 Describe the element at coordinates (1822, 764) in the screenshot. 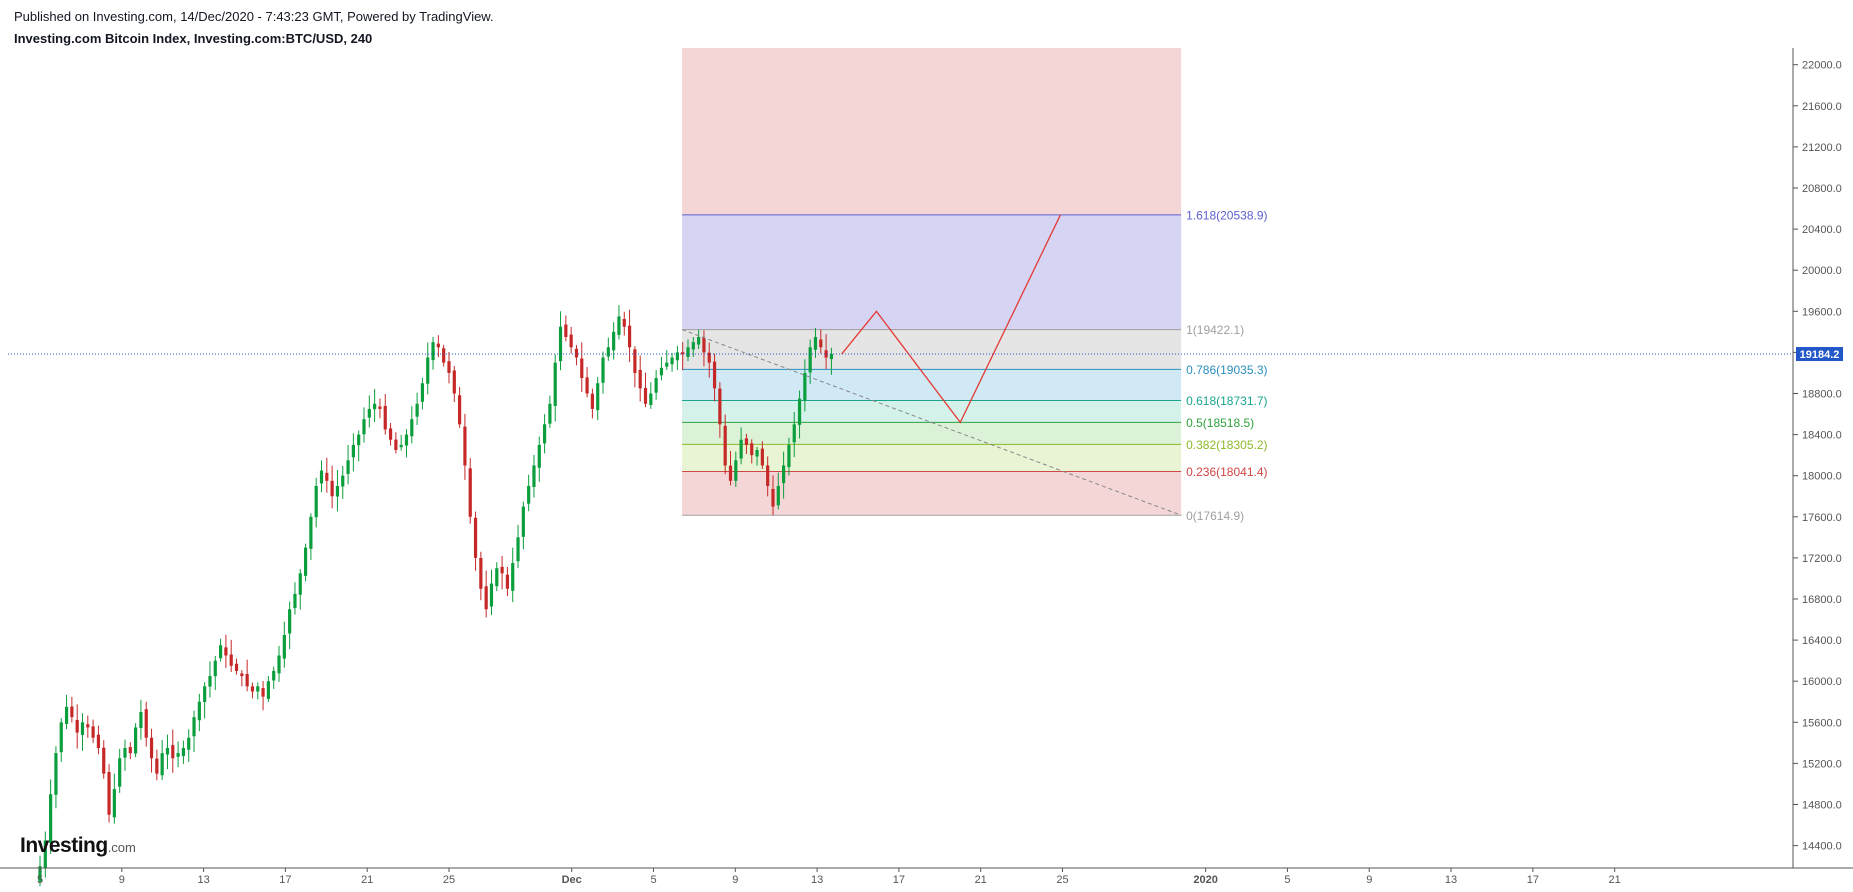

I see `y-tick-label: 15200.0` at that location.